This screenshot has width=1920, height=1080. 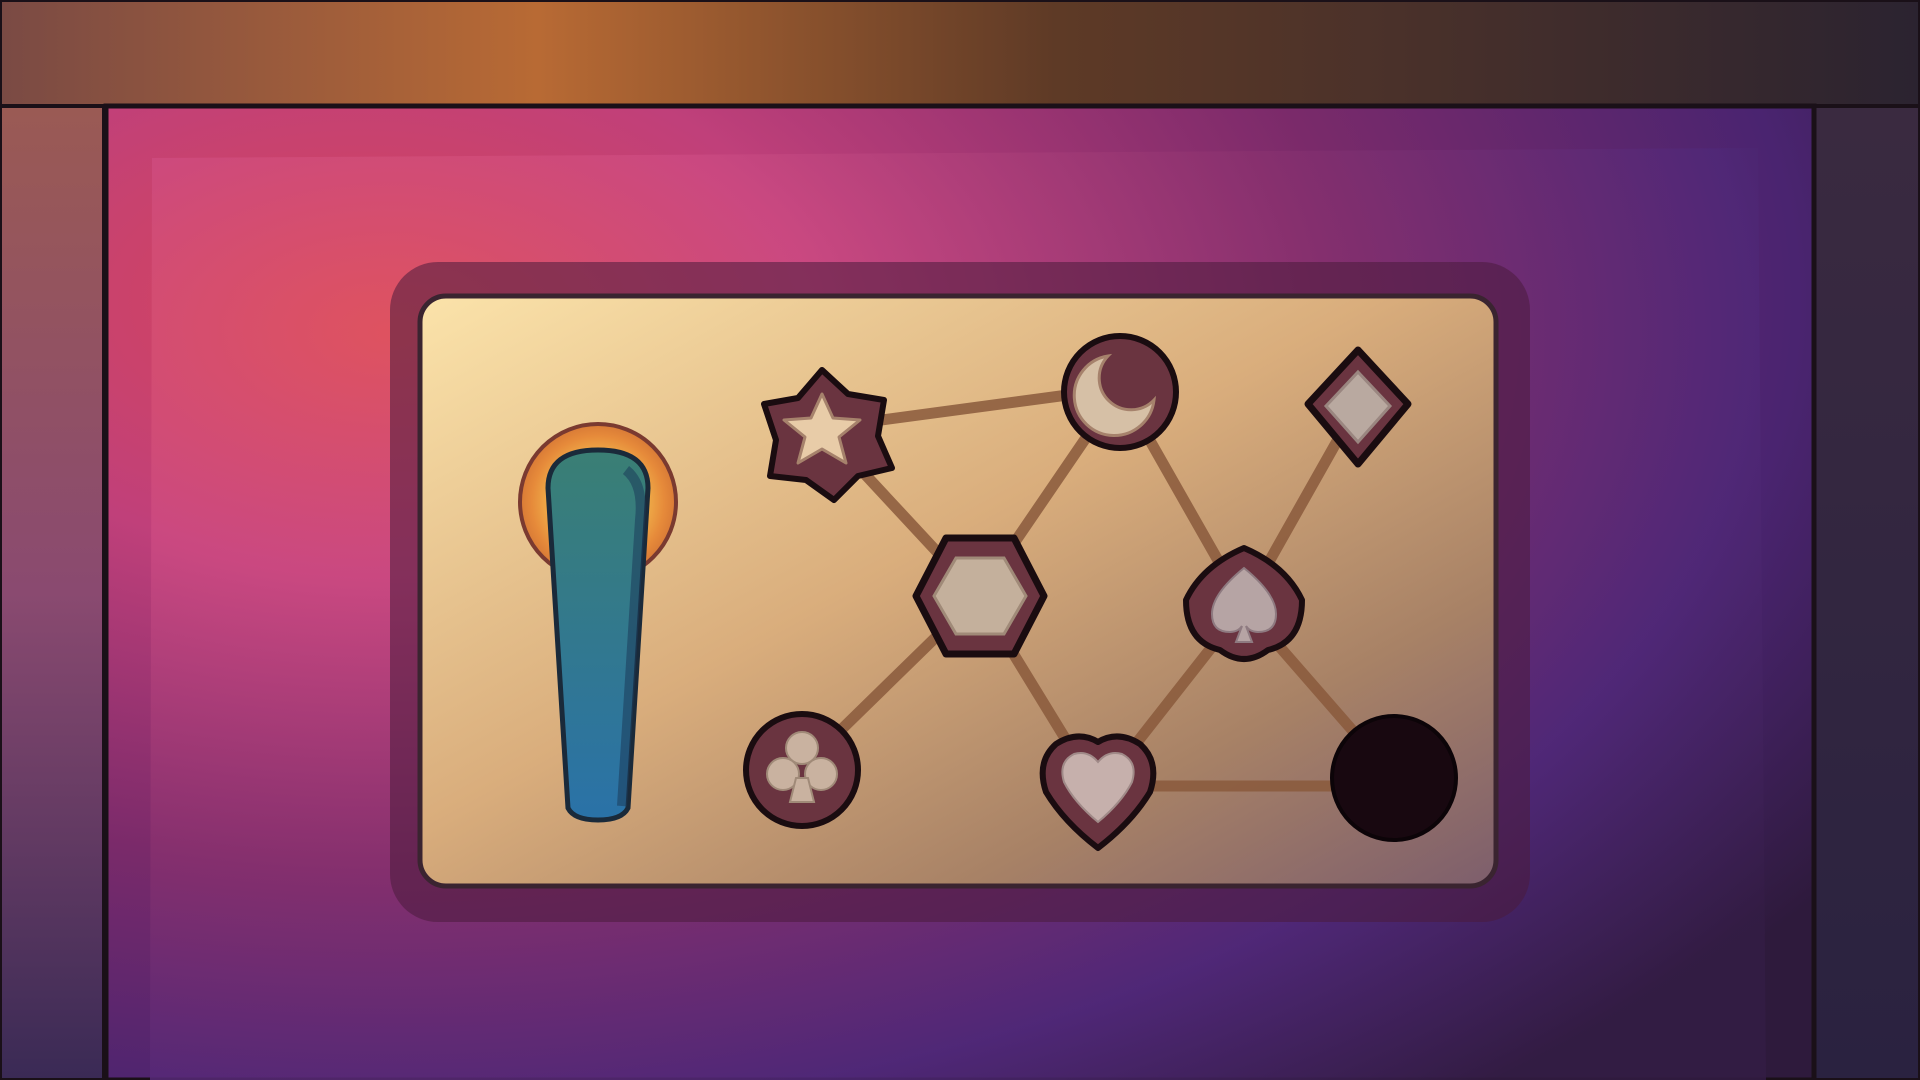 I want to click on wall-right-pillar, so click(x=1866, y=592).